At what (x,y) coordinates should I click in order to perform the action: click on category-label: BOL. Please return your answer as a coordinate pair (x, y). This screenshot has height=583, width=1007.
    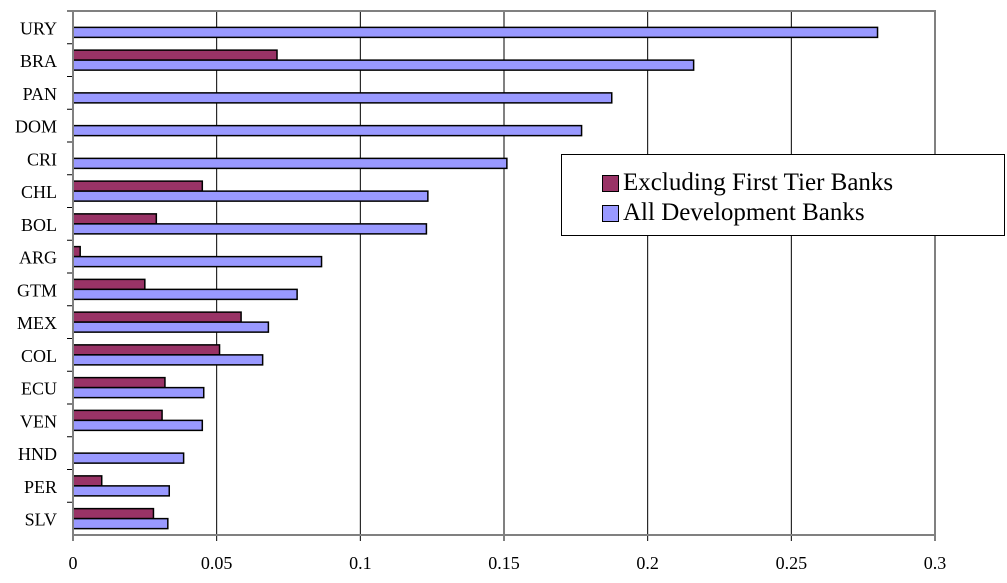
    Looking at the image, I should click on (39, 225).